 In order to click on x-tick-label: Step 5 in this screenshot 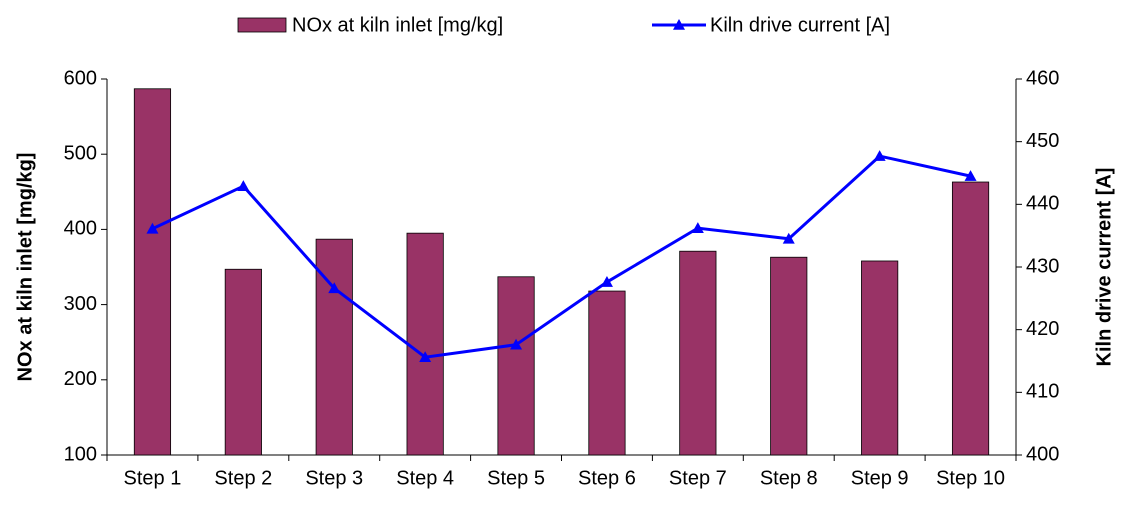, I will do `click(516, 478)`.